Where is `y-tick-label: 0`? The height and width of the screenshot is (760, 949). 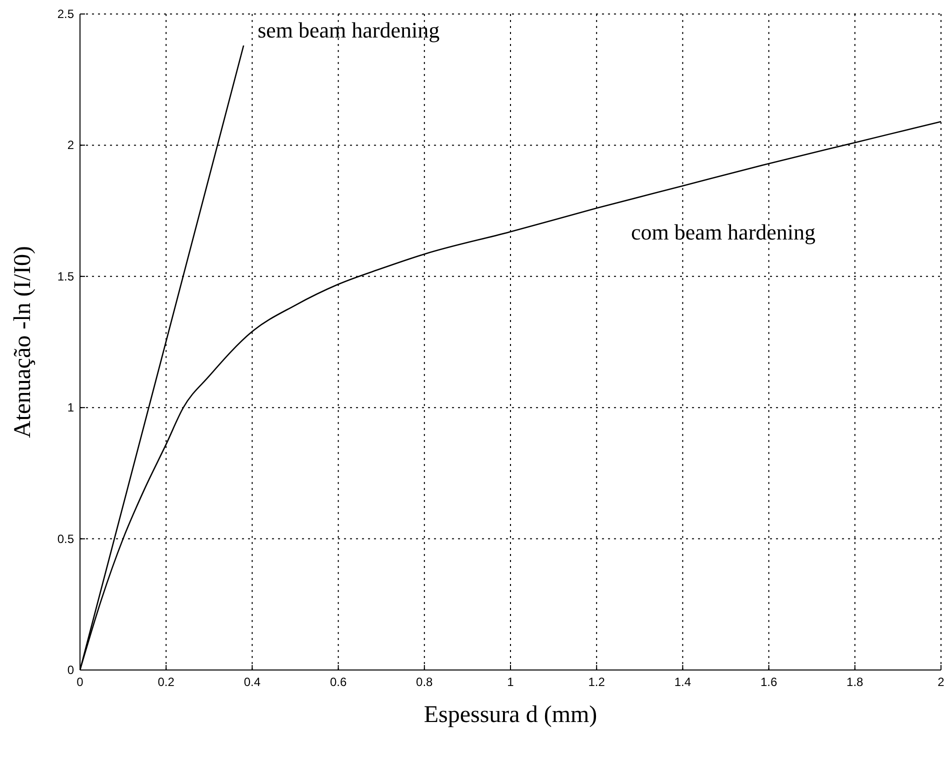 y-tick-label: 0 is located at coordinates (70, 670).